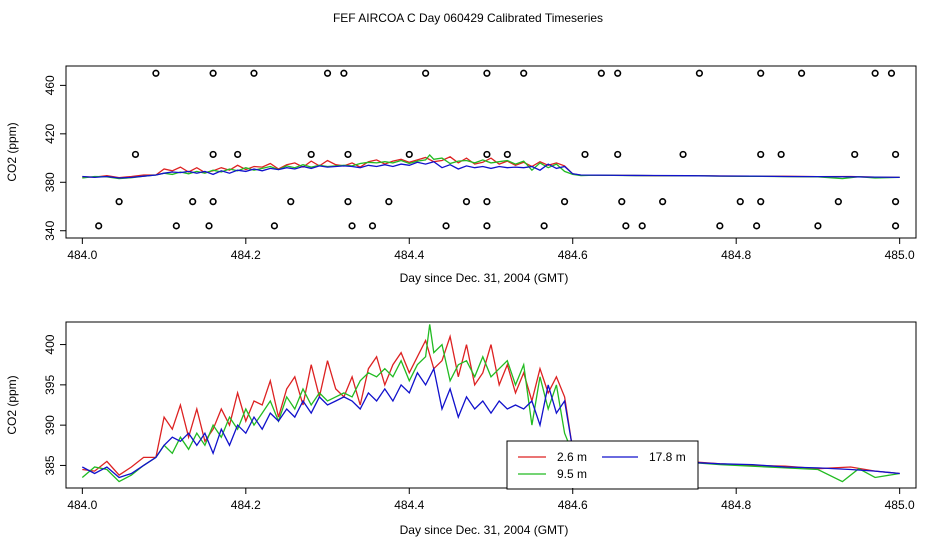 This screenshot has height=540, width=936. What do you see at coordinates (736, 255) in the screenshot?
I see `top-x-tick-label: 484.8` at bounding box center [736, 255].